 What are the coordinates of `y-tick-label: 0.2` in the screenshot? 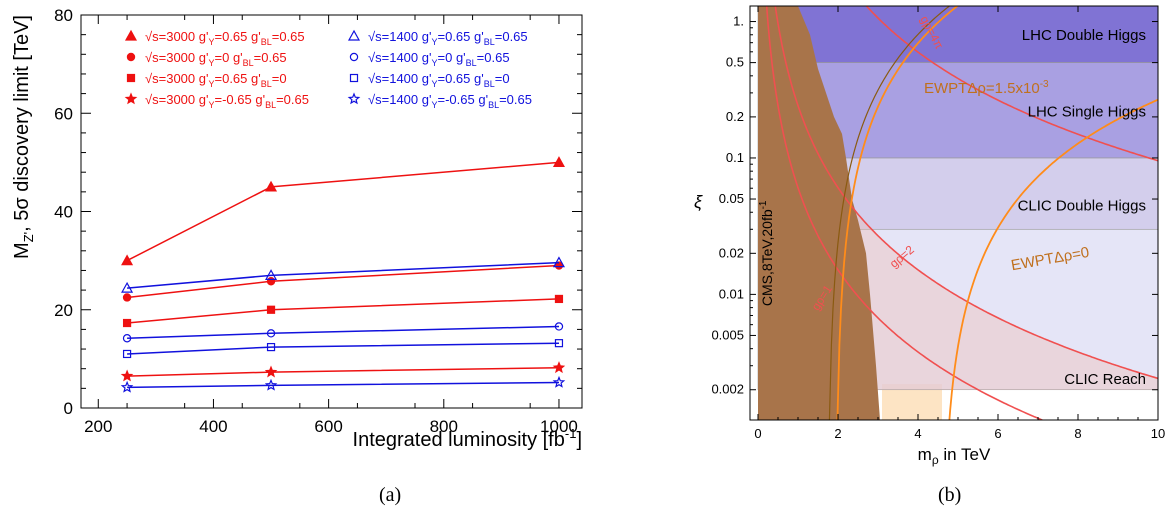 It's located at (735, 116).